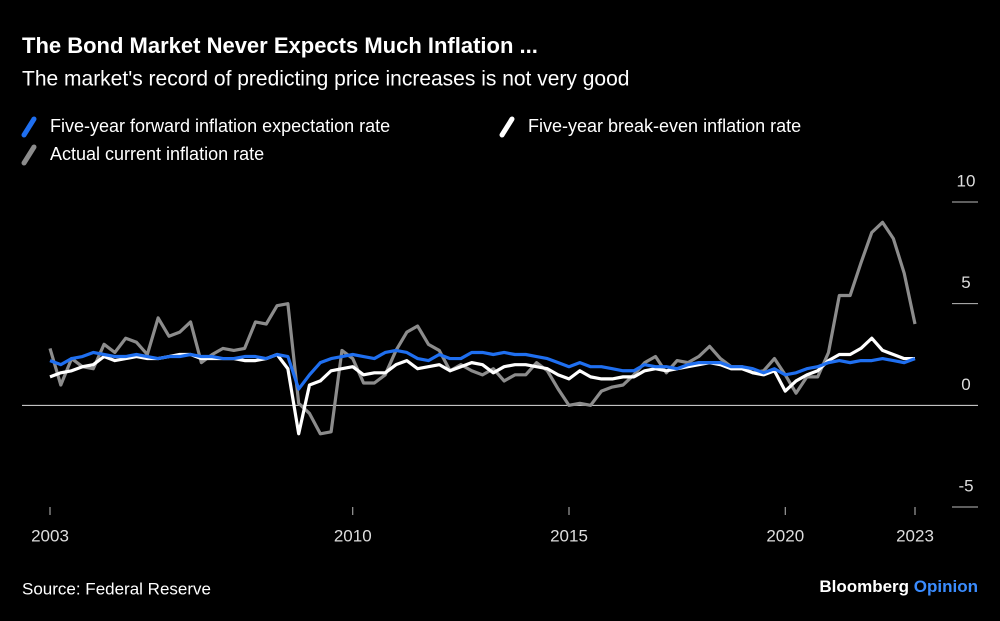  I want to click on y-tick-label: 5, so click(965, 282).